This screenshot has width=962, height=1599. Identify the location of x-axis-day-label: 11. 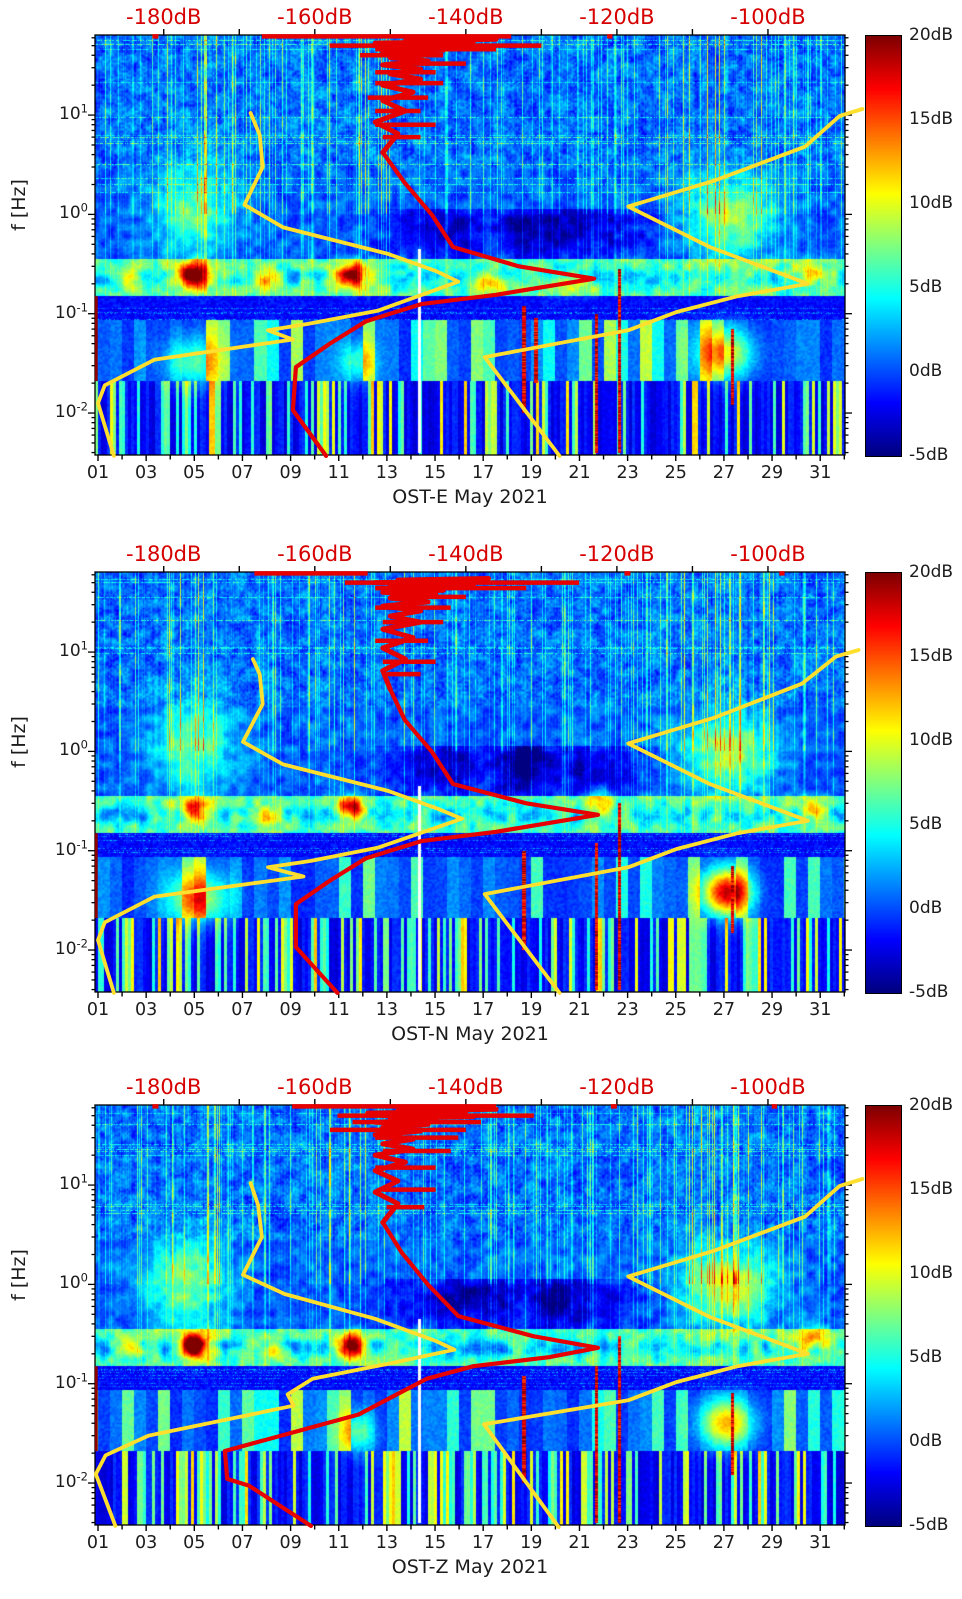
(338, 1010).